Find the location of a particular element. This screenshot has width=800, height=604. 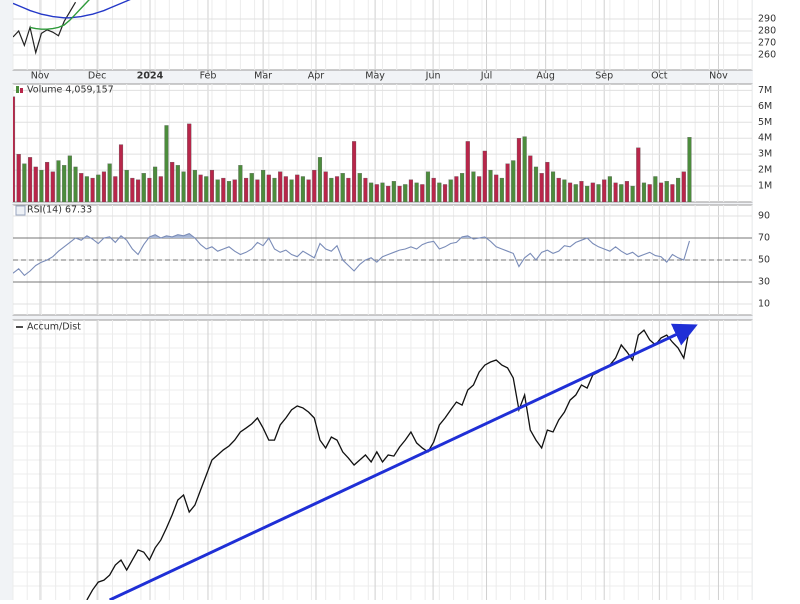

volume-group is located at coordinates (352, 149).